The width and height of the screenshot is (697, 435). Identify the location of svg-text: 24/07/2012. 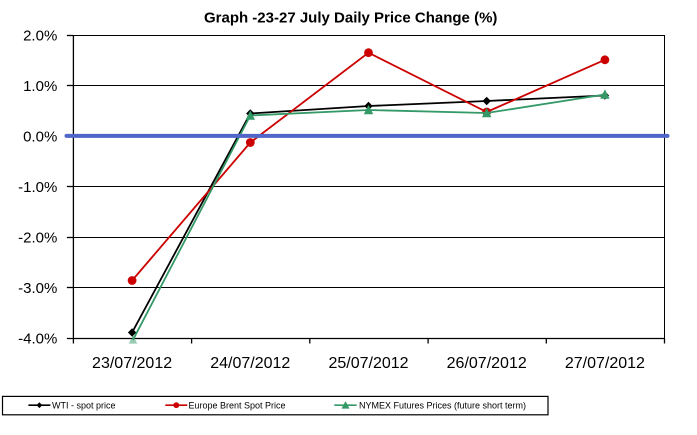
(250, 363).